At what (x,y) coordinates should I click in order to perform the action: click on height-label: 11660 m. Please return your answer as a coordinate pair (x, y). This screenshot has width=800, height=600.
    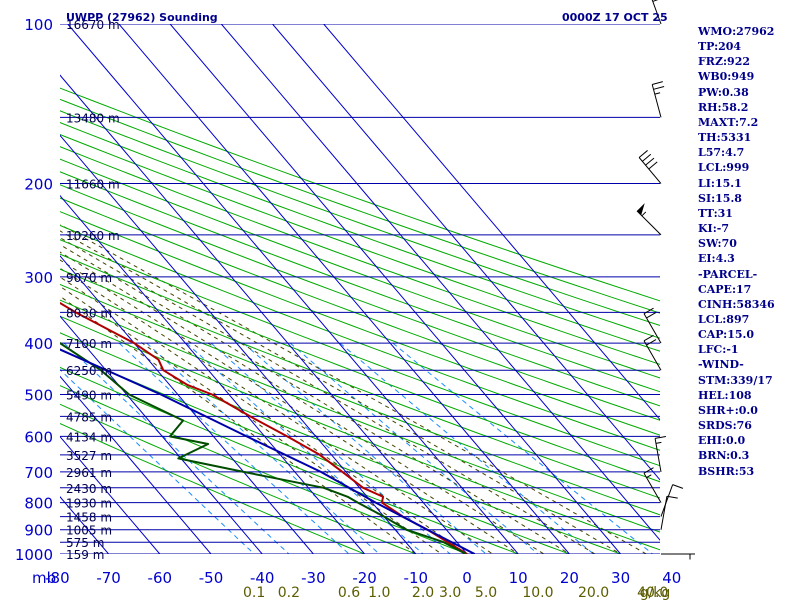
    Looking at the image, I should click on (93, 185).